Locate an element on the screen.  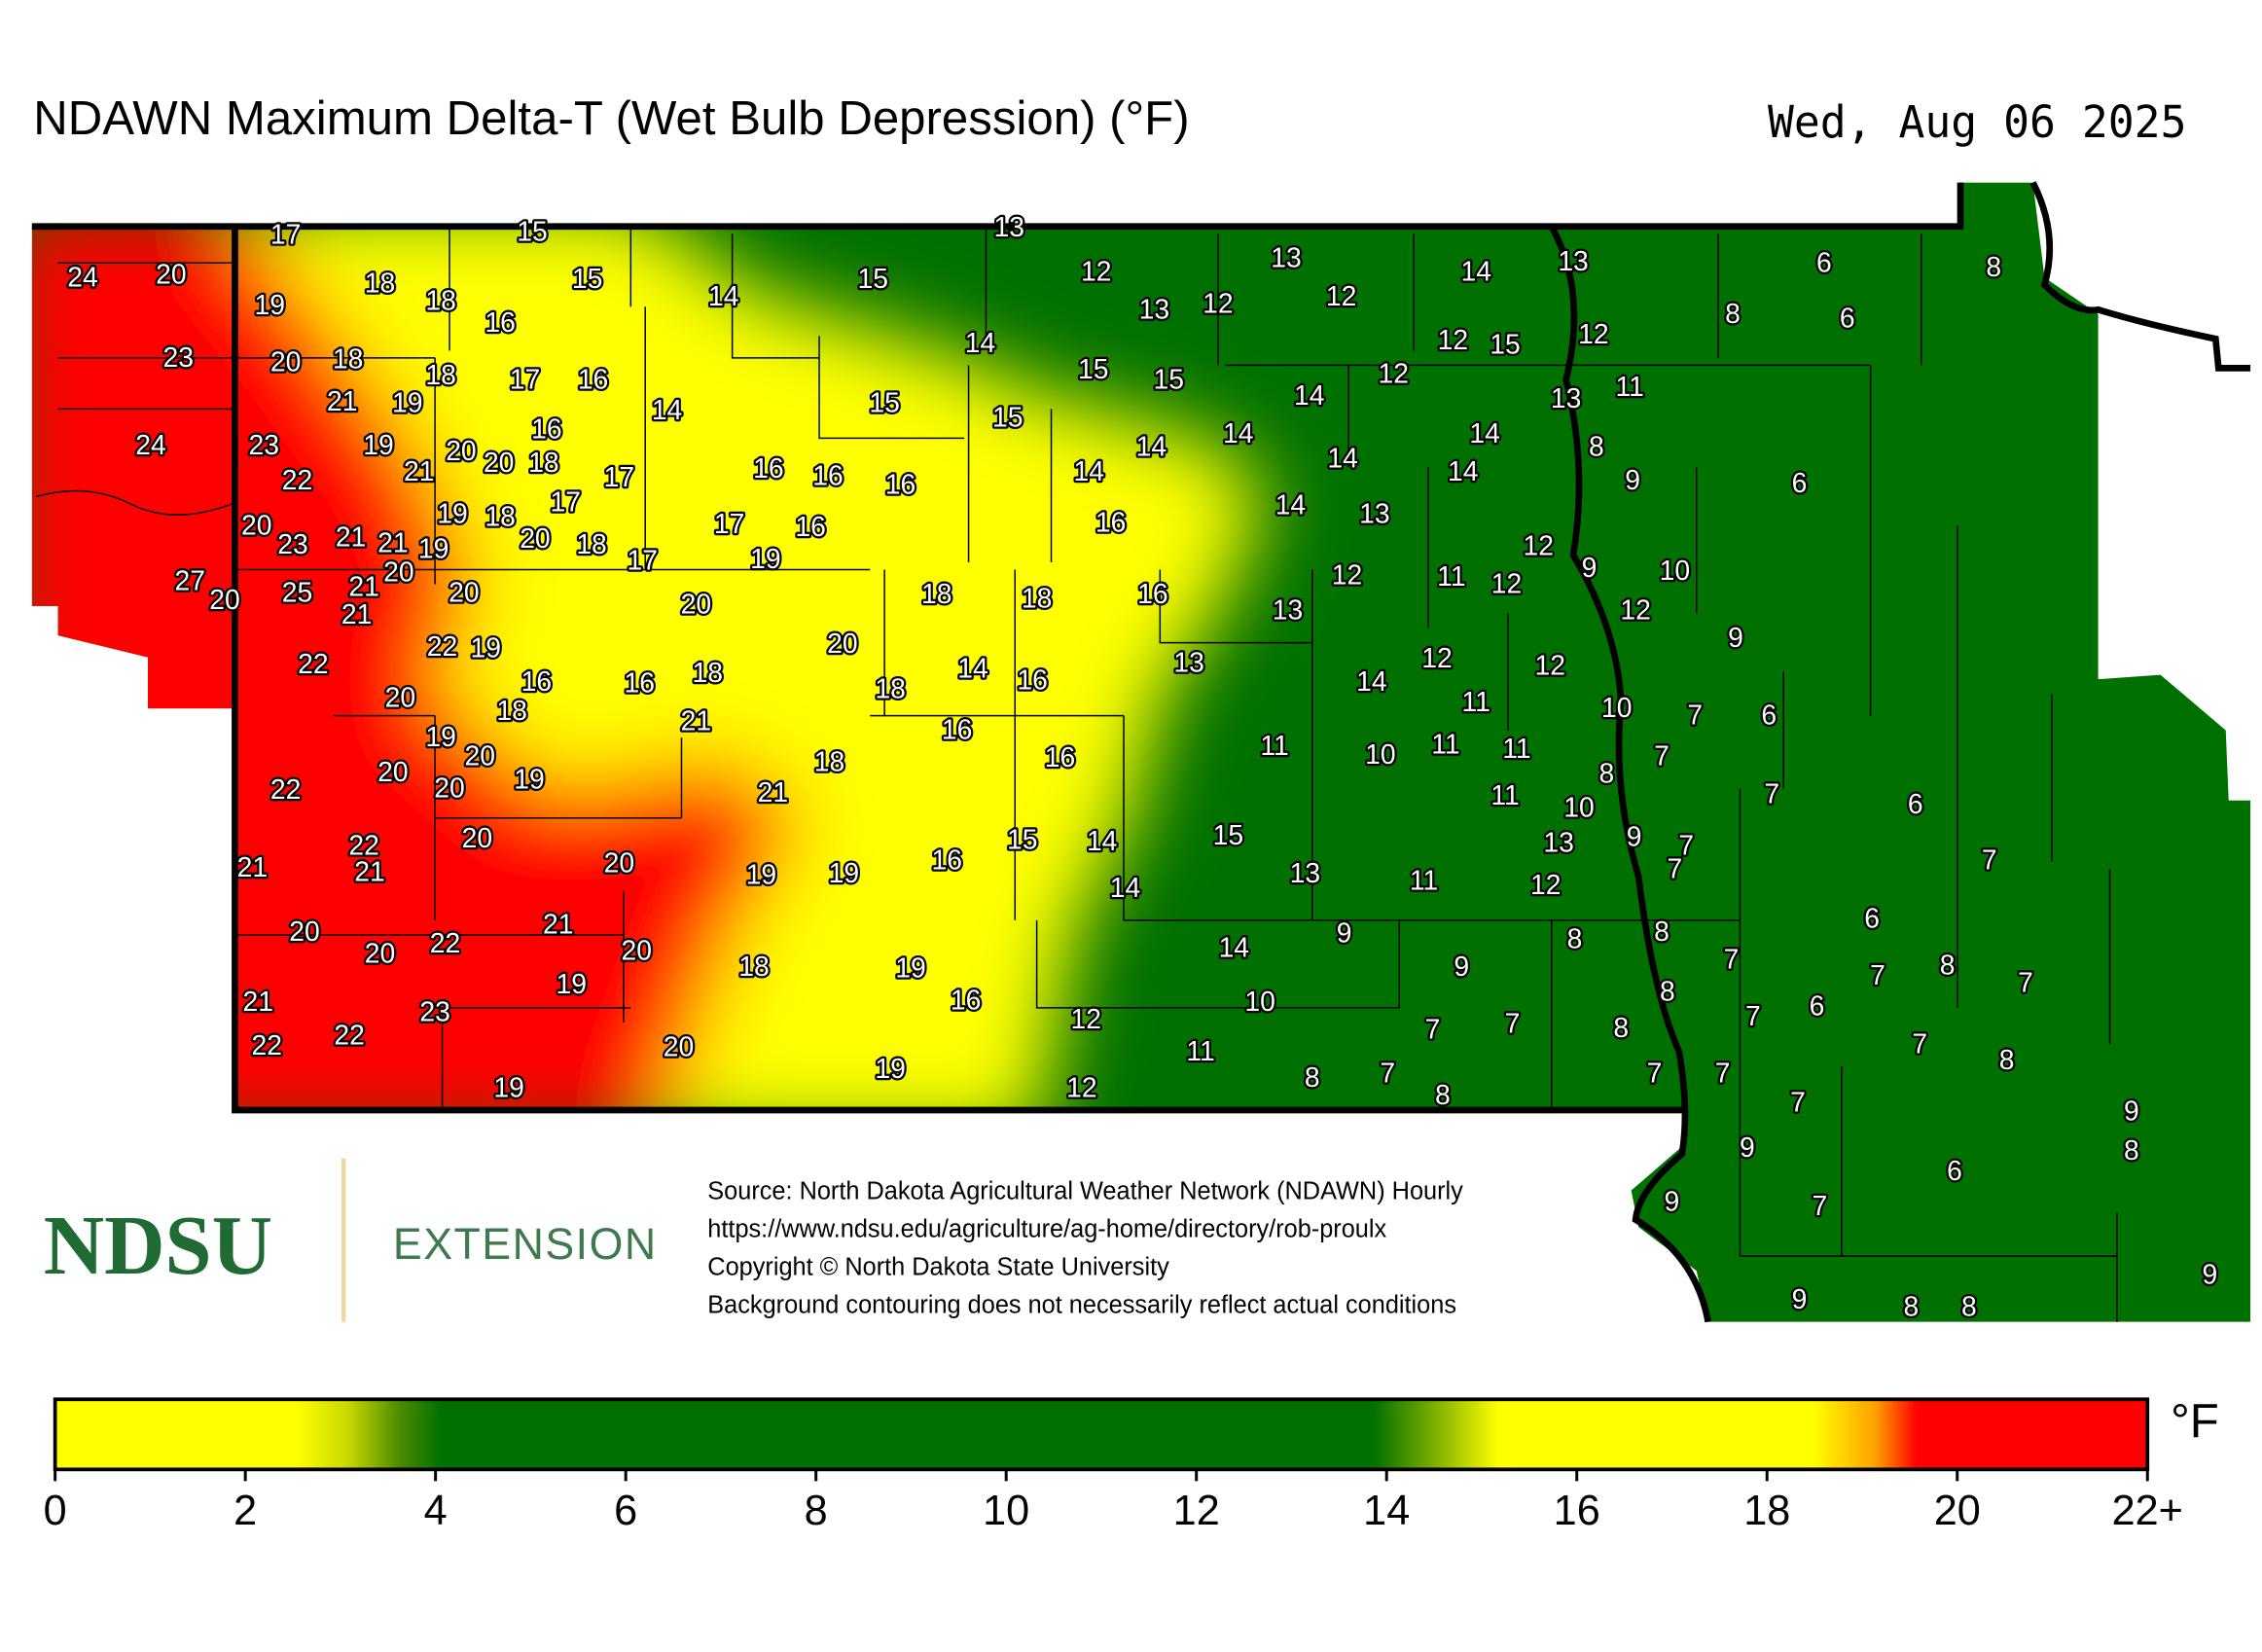
logo-unit: EXTENSION is located at coordinates (525, 1244).